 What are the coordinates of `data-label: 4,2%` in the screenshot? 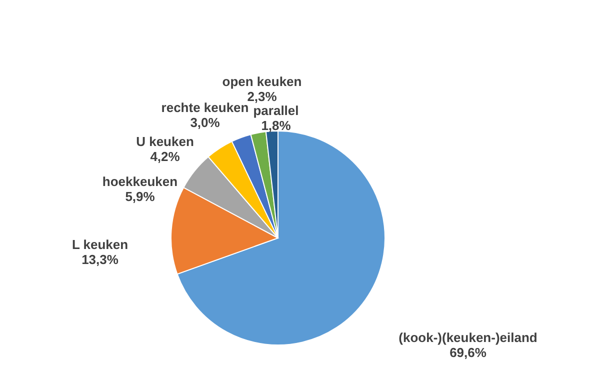 It's located at (165, 156).